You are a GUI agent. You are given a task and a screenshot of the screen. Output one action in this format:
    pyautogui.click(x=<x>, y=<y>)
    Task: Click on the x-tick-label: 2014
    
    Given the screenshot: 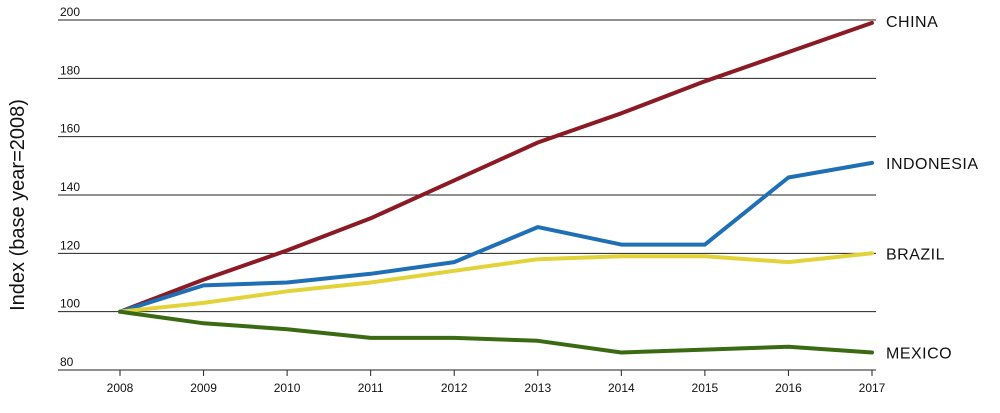 What is the action you would take?
    pyautogui.click(x=621, y=388)
    